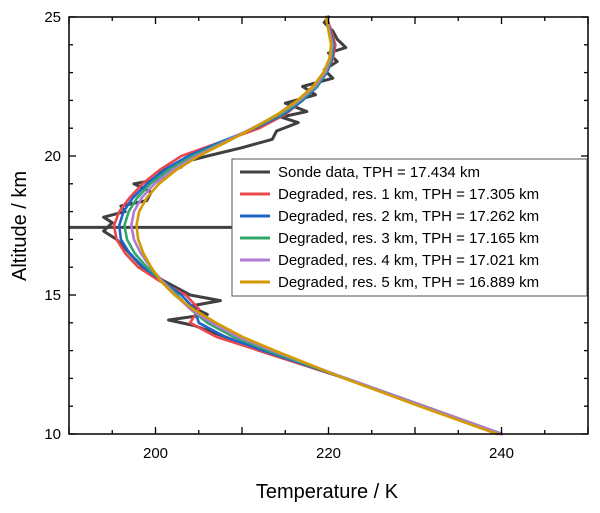 Image resolution: width=600 pixels, height=513 pixels. What do you see at coordinates (408, 238) in the screenshot?
I see `legend-label-3: Degraded, res. 3 km, TPH = 17.165 km` at bounding box center [408, 238].